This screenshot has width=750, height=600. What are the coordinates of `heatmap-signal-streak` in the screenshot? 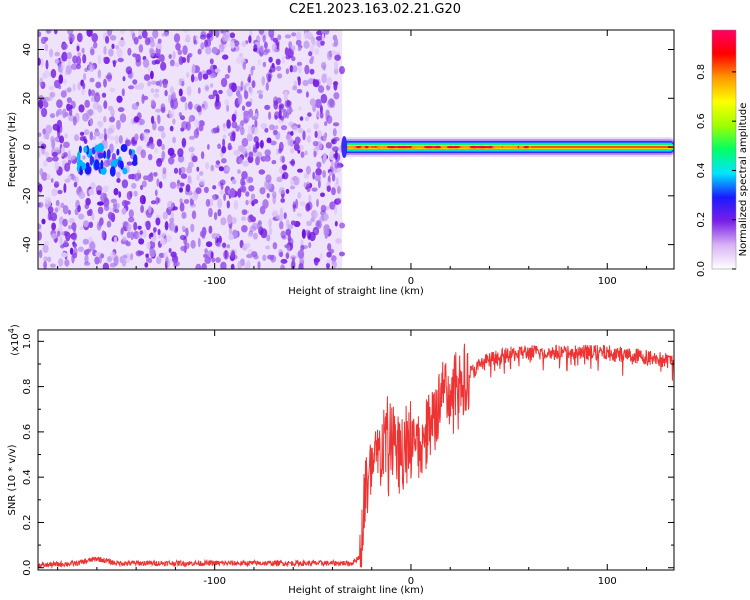 It's located at (450, 147).